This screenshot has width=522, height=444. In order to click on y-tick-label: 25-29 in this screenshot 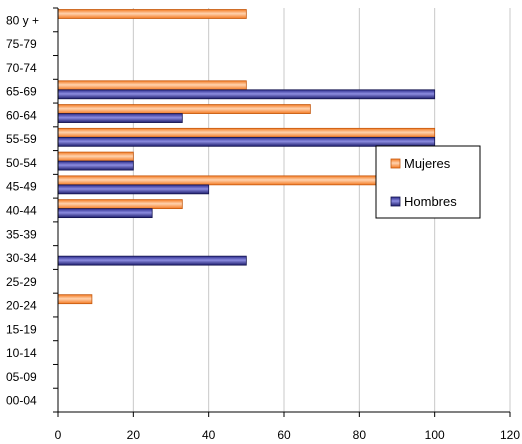, I will do `click(21, 282)`.